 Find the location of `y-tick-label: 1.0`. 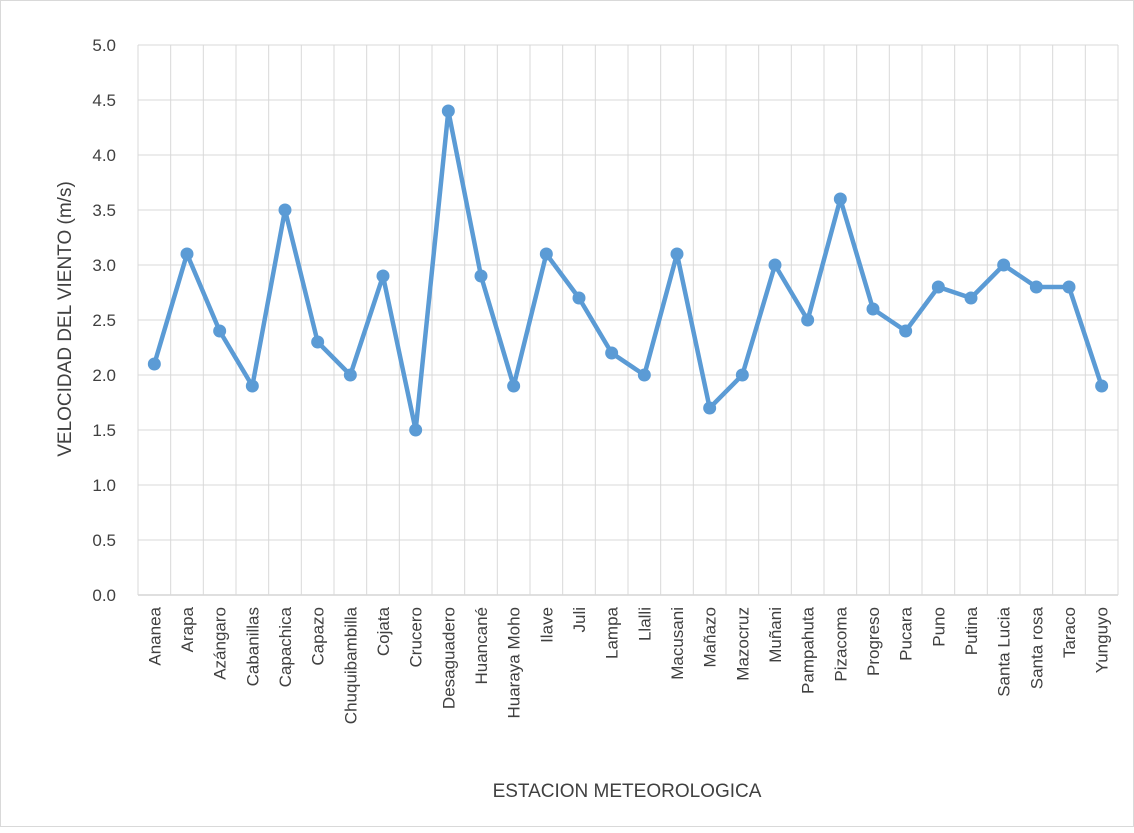

y-tick-label: 1.0 is located at coordinates (104, 485).